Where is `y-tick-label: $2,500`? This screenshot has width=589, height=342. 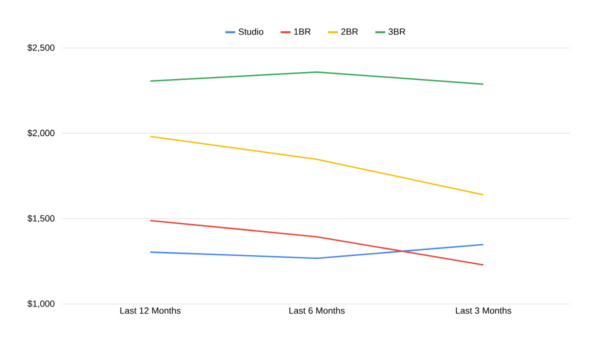 y-tick-label: $2,500 is located at coordinates (40, 48).